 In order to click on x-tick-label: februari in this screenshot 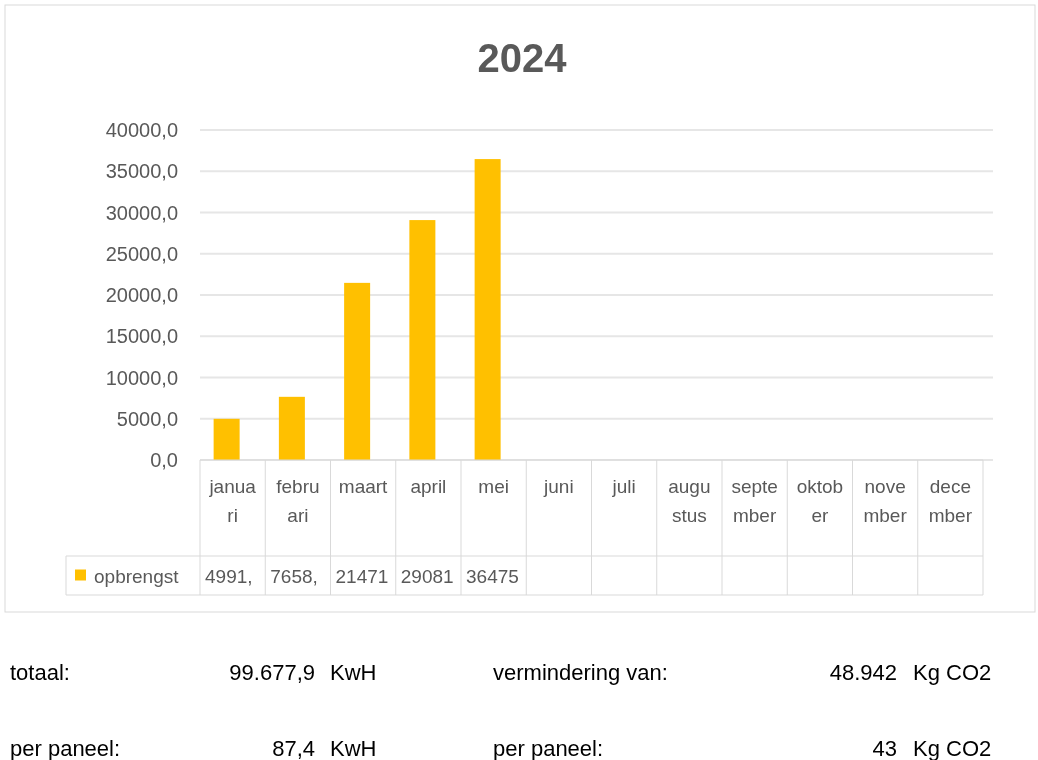, I will do `click(298, 501)`.